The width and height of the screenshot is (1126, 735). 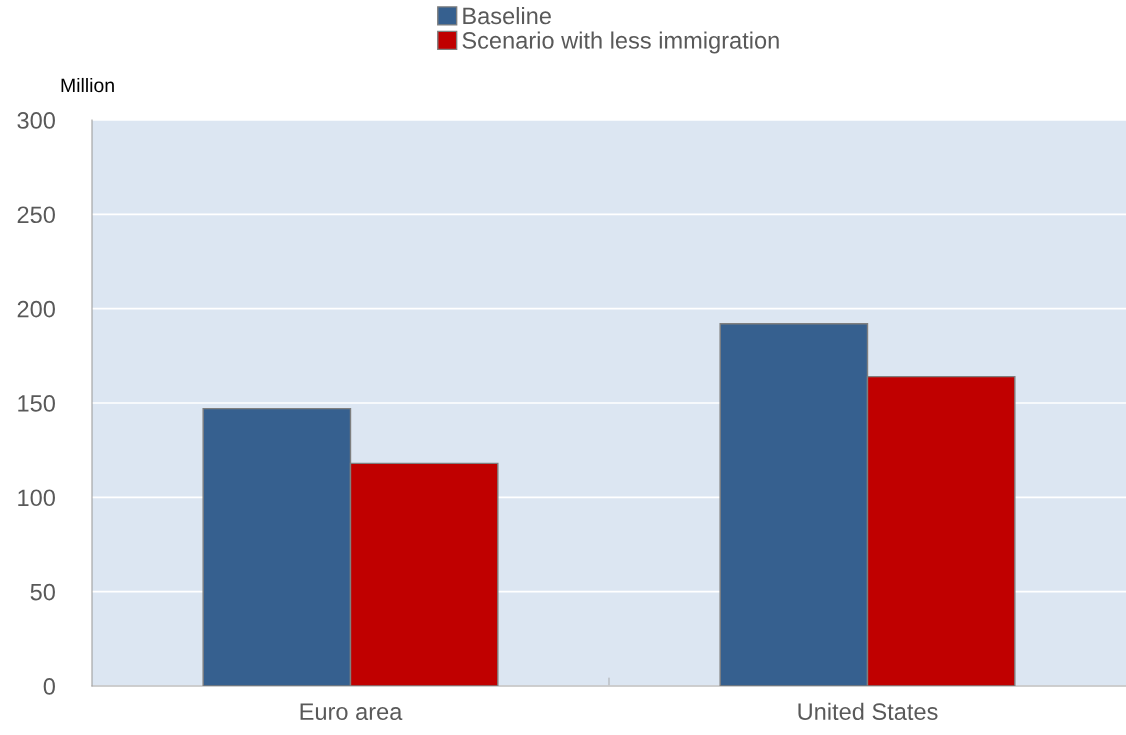 I want to click on y-tick-label: 50, so click(x=42, y=592).